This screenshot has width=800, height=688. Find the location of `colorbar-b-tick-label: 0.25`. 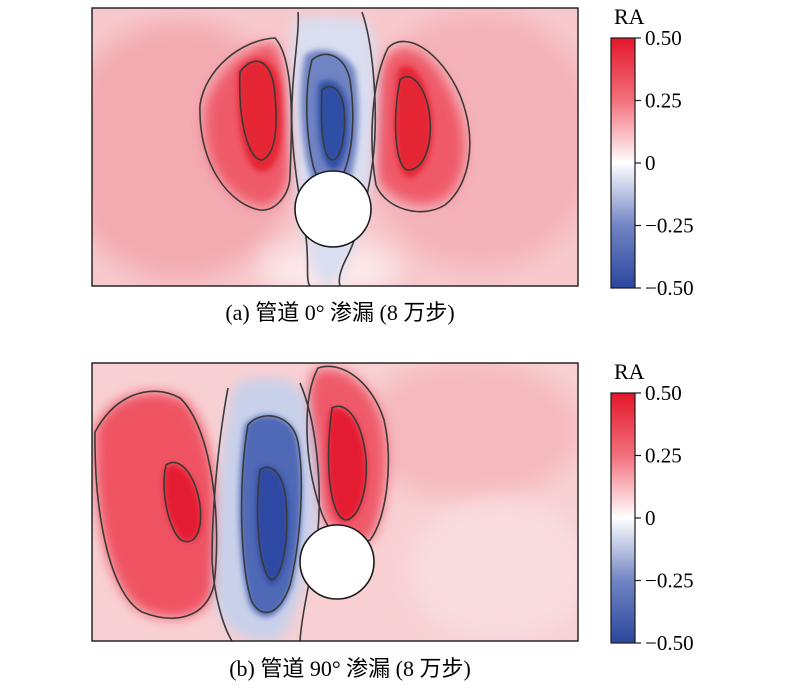

colorbar-b-tick-label: 0.25 is located at coordinates (663, 456).